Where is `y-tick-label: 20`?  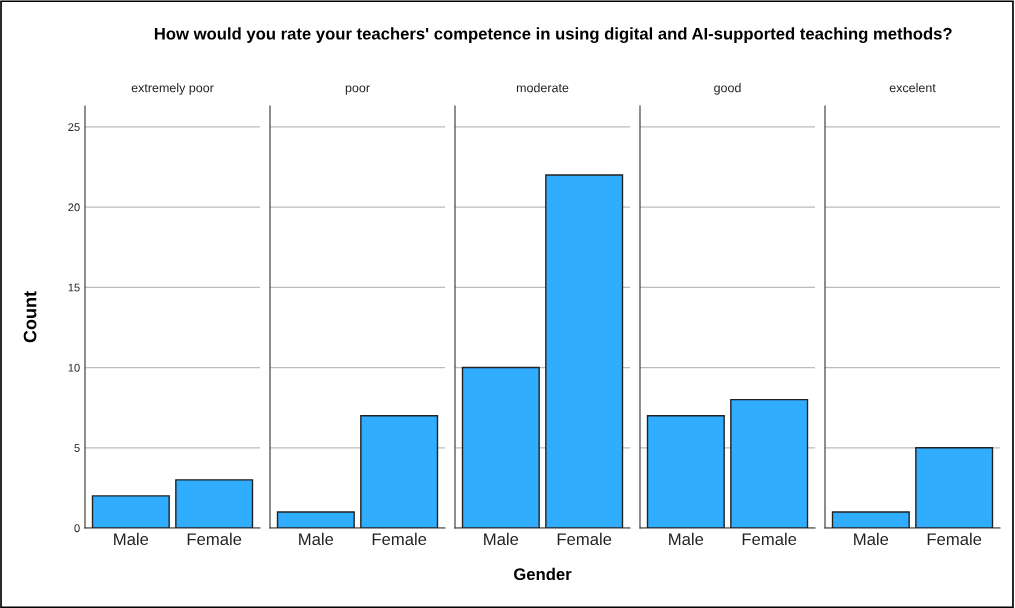 y-tick-label: 20 is located at coordinates (74, 207).